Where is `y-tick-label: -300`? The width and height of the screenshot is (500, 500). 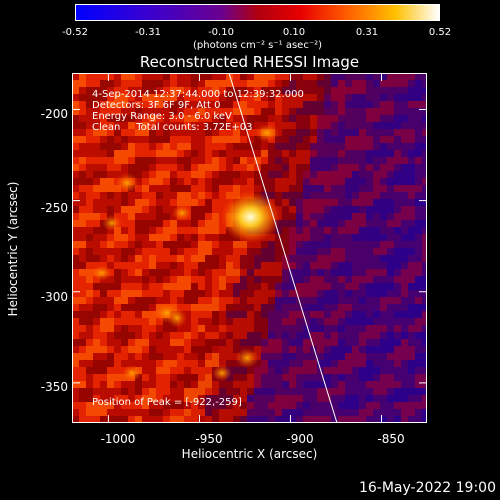
y-tick-label: -300 is located at coordinates (54, 297).